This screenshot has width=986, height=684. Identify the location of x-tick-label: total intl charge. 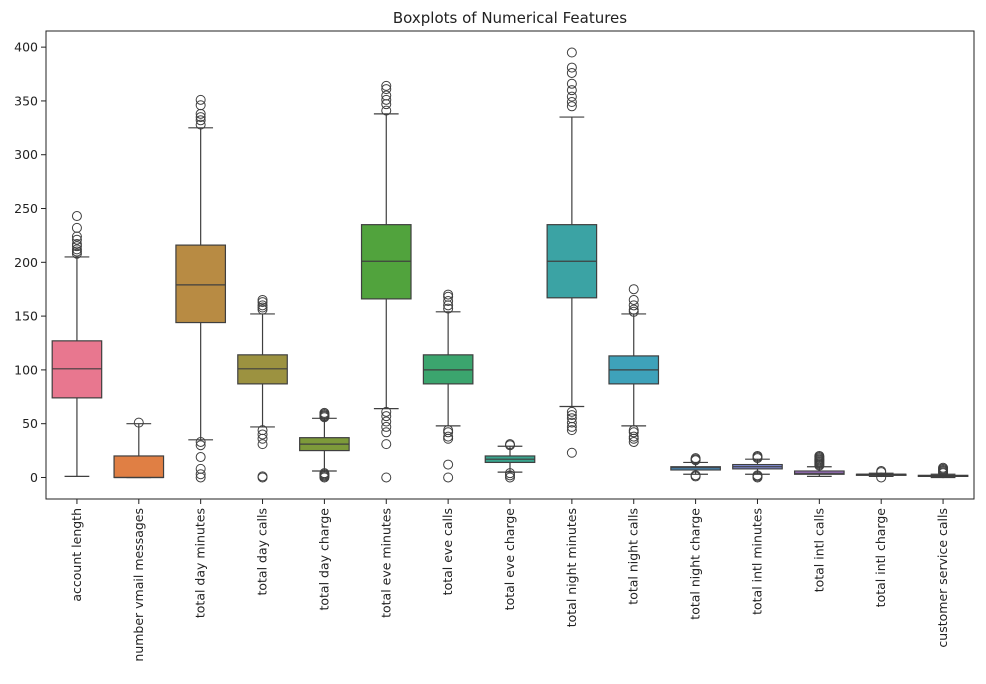
(880, 558).